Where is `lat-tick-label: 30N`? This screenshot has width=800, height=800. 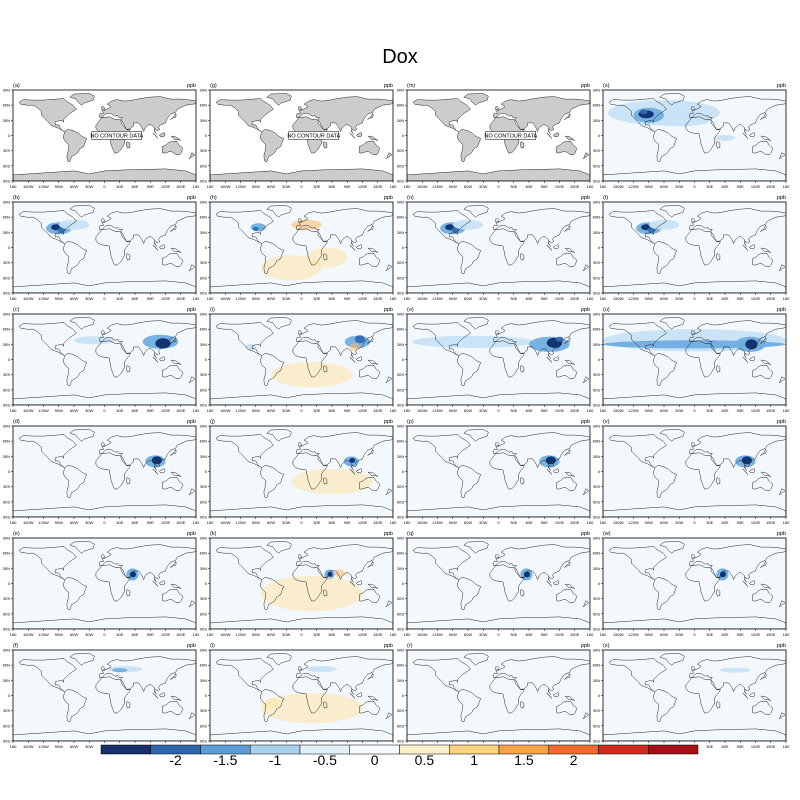 lat-tick-label: 30N is located at coordinates (6, 120).